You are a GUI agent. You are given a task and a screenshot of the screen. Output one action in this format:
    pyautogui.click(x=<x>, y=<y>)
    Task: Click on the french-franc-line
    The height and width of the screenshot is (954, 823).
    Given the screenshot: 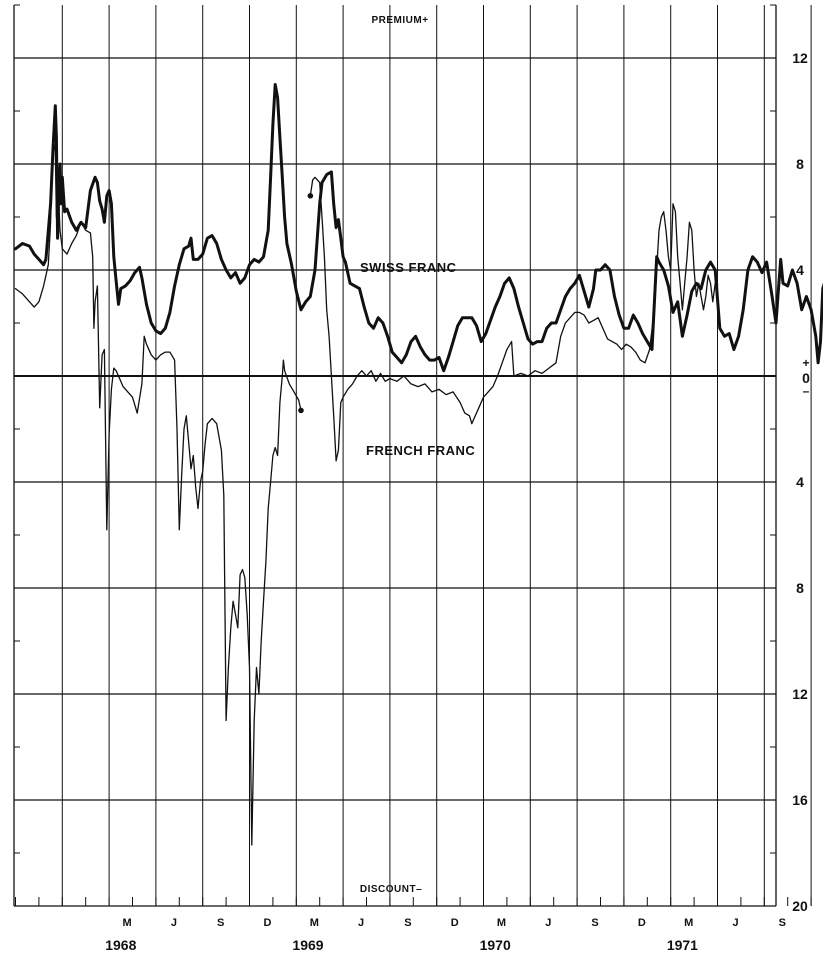 What is the action you would take?
    pyautogui.click(x=514, y=319)
    